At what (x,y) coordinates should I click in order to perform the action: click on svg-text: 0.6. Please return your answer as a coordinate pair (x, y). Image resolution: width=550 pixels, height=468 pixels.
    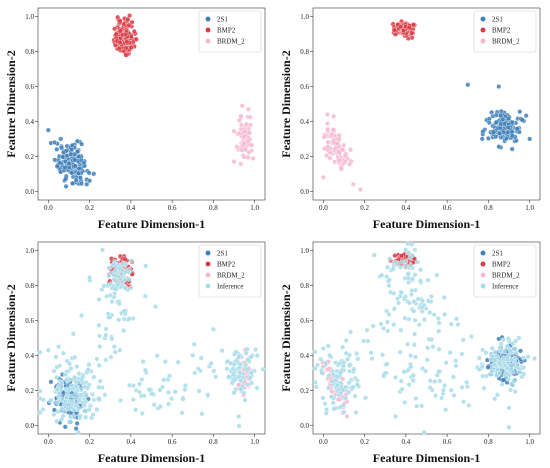
    Looking at the image, I should click on (304, 321).